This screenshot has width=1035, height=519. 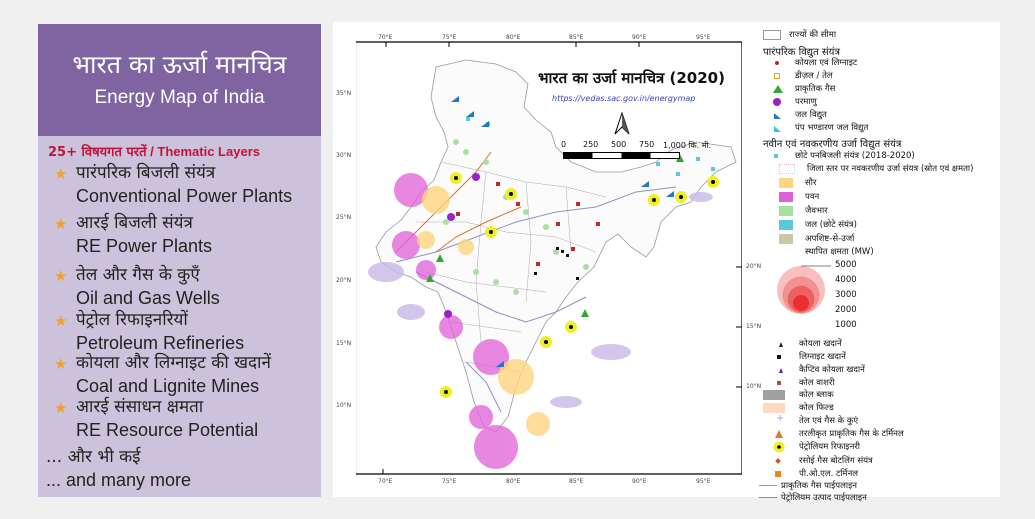 I want to click on legend-item: छोटे पनबिजली संयंत्र (2018-2020), so click(x=842, y=155).